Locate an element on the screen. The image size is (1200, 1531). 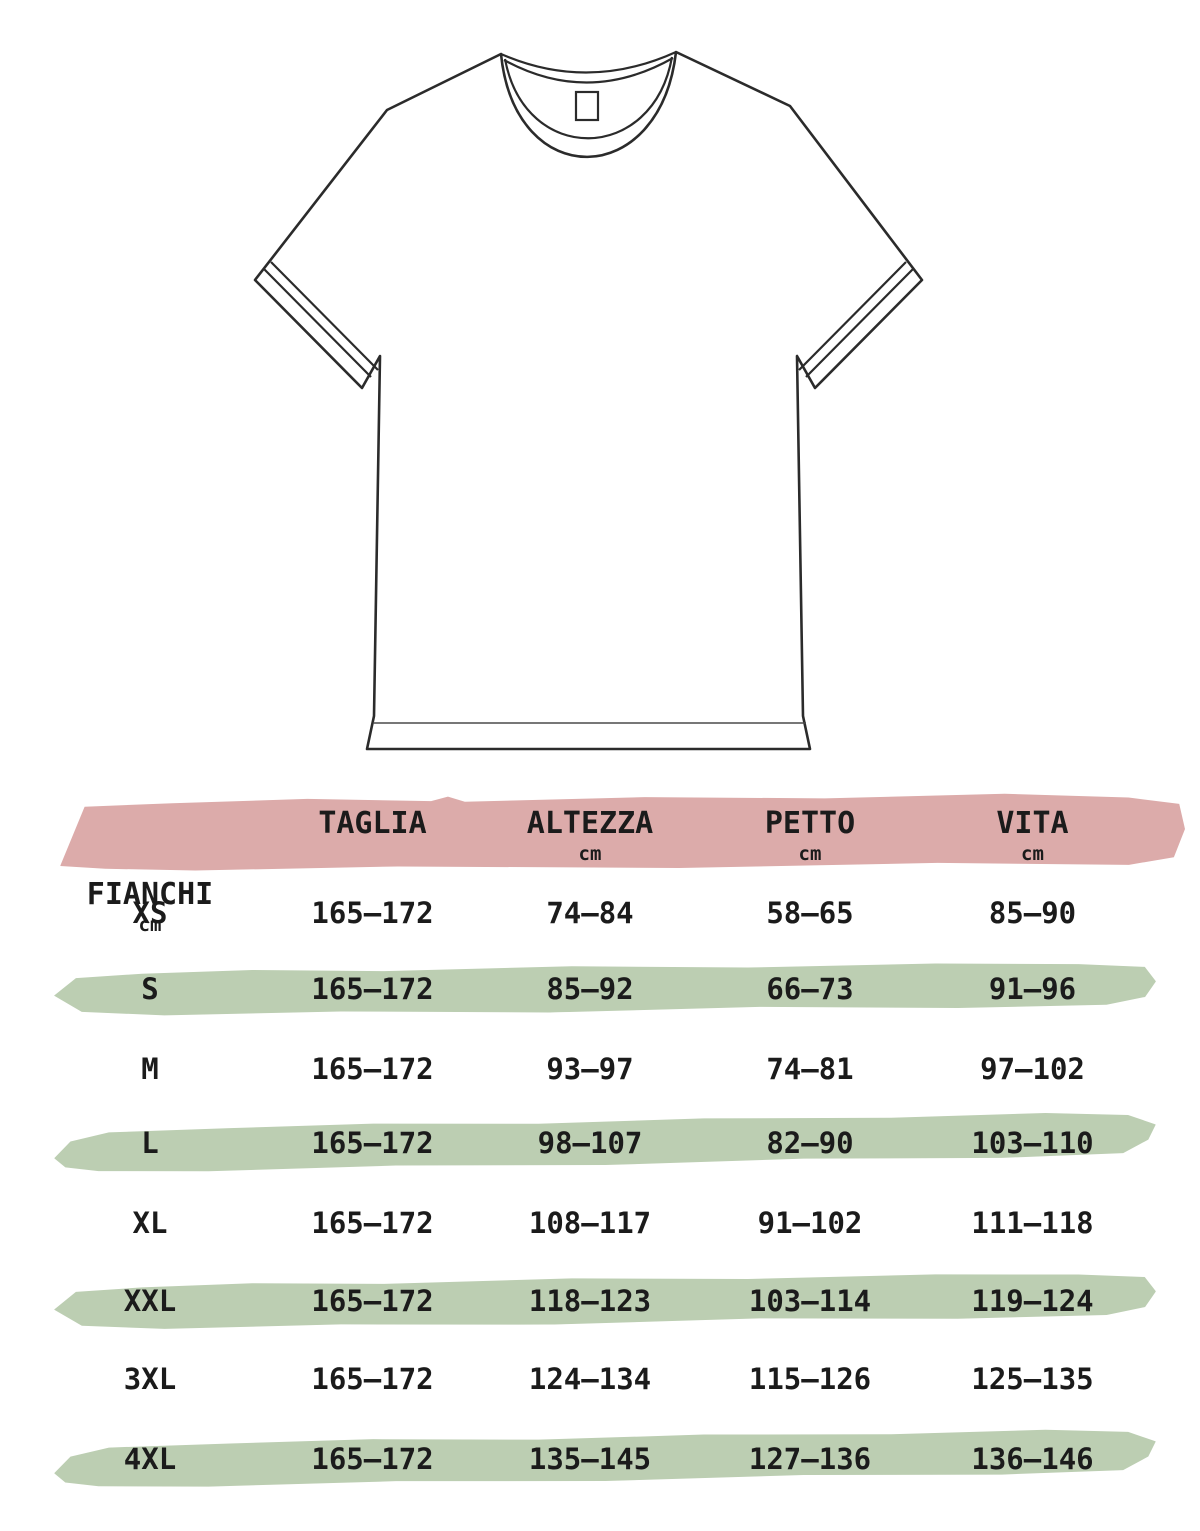
size-cell: XL is located at coordinates (150, 1223).